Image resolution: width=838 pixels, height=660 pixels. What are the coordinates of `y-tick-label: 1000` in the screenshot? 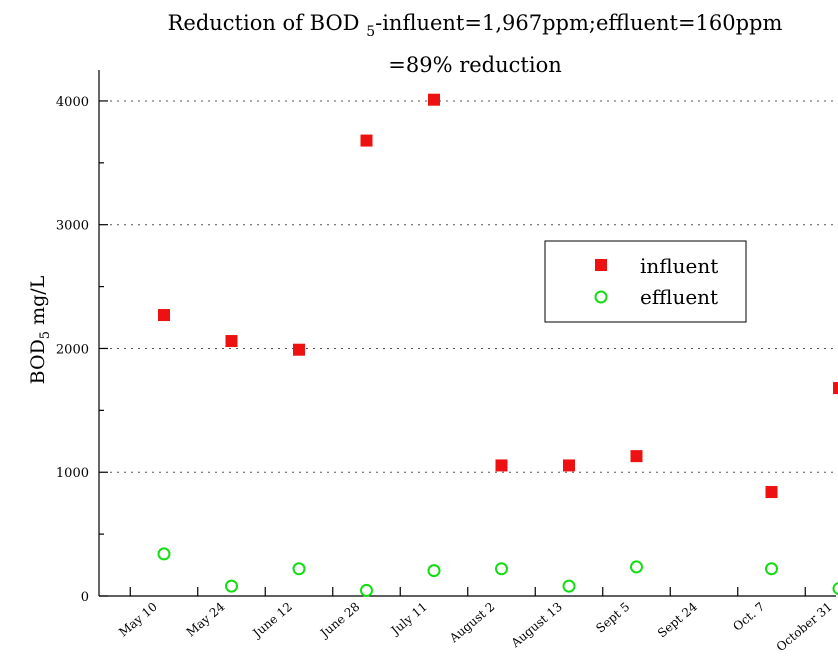 It's located at (72, 473).